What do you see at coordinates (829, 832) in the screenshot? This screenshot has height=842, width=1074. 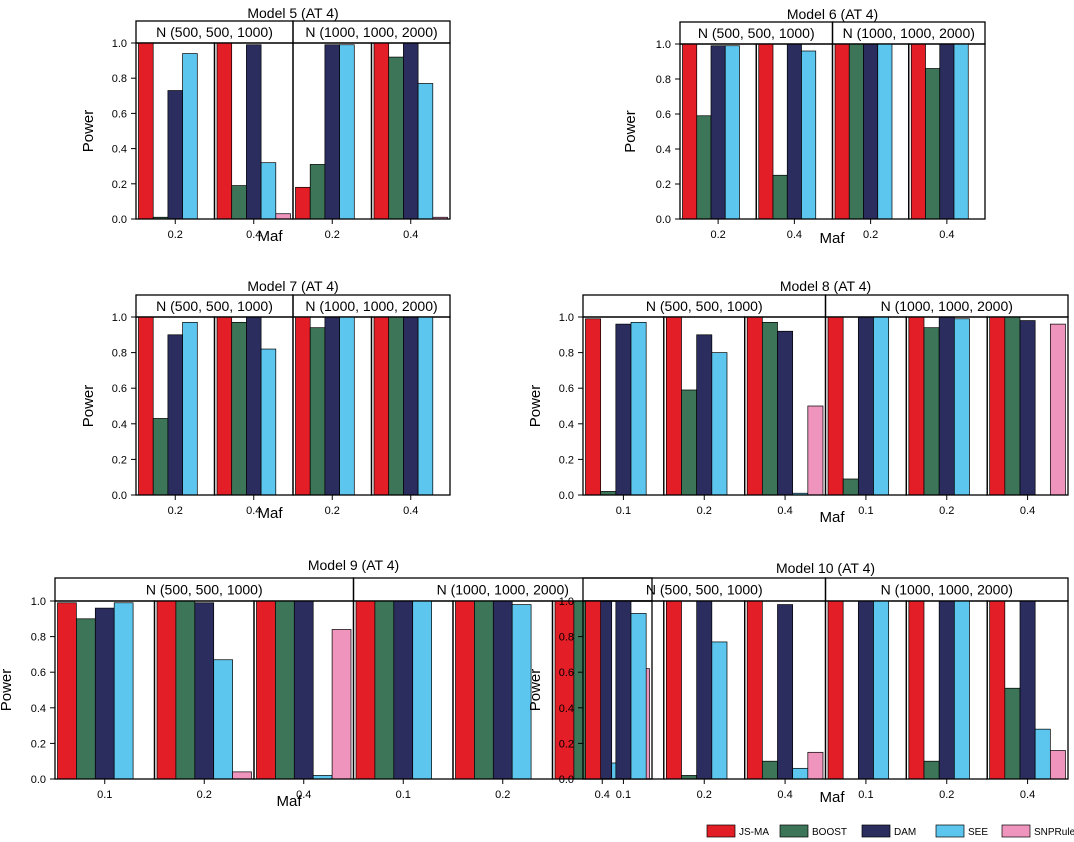 I see `legend-label: BOOST` at bounding box center [829, 832].